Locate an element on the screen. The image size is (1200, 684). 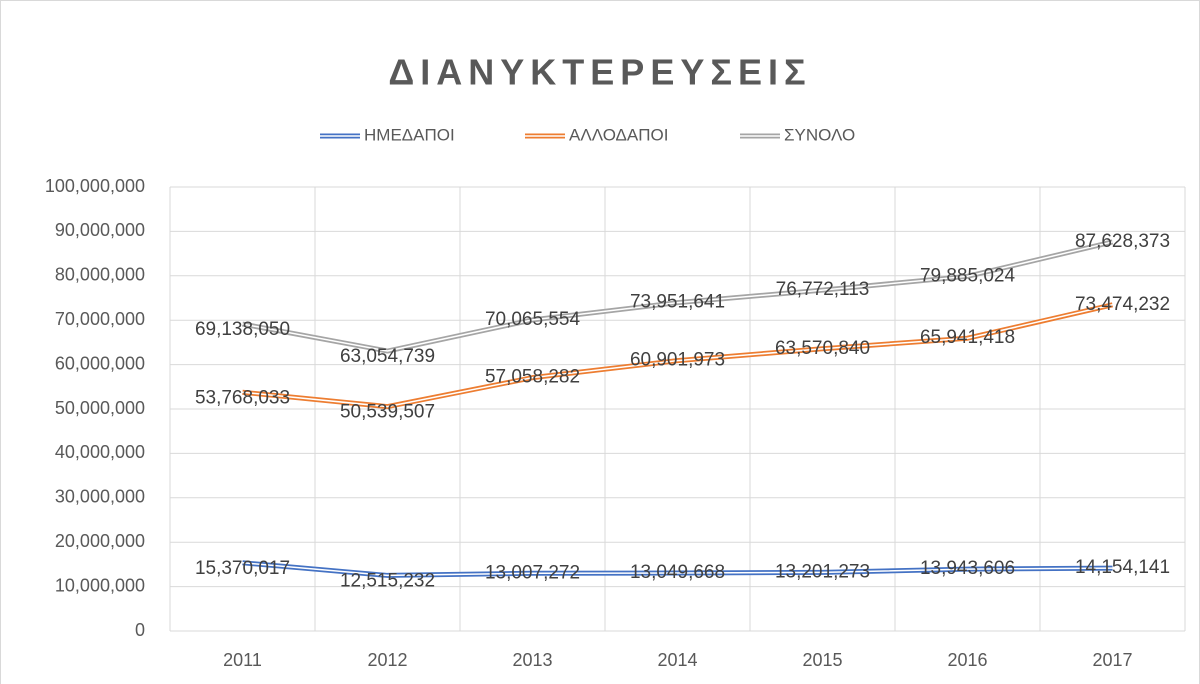
data-label: 13,201,273 is located at coordinates (822, 571).